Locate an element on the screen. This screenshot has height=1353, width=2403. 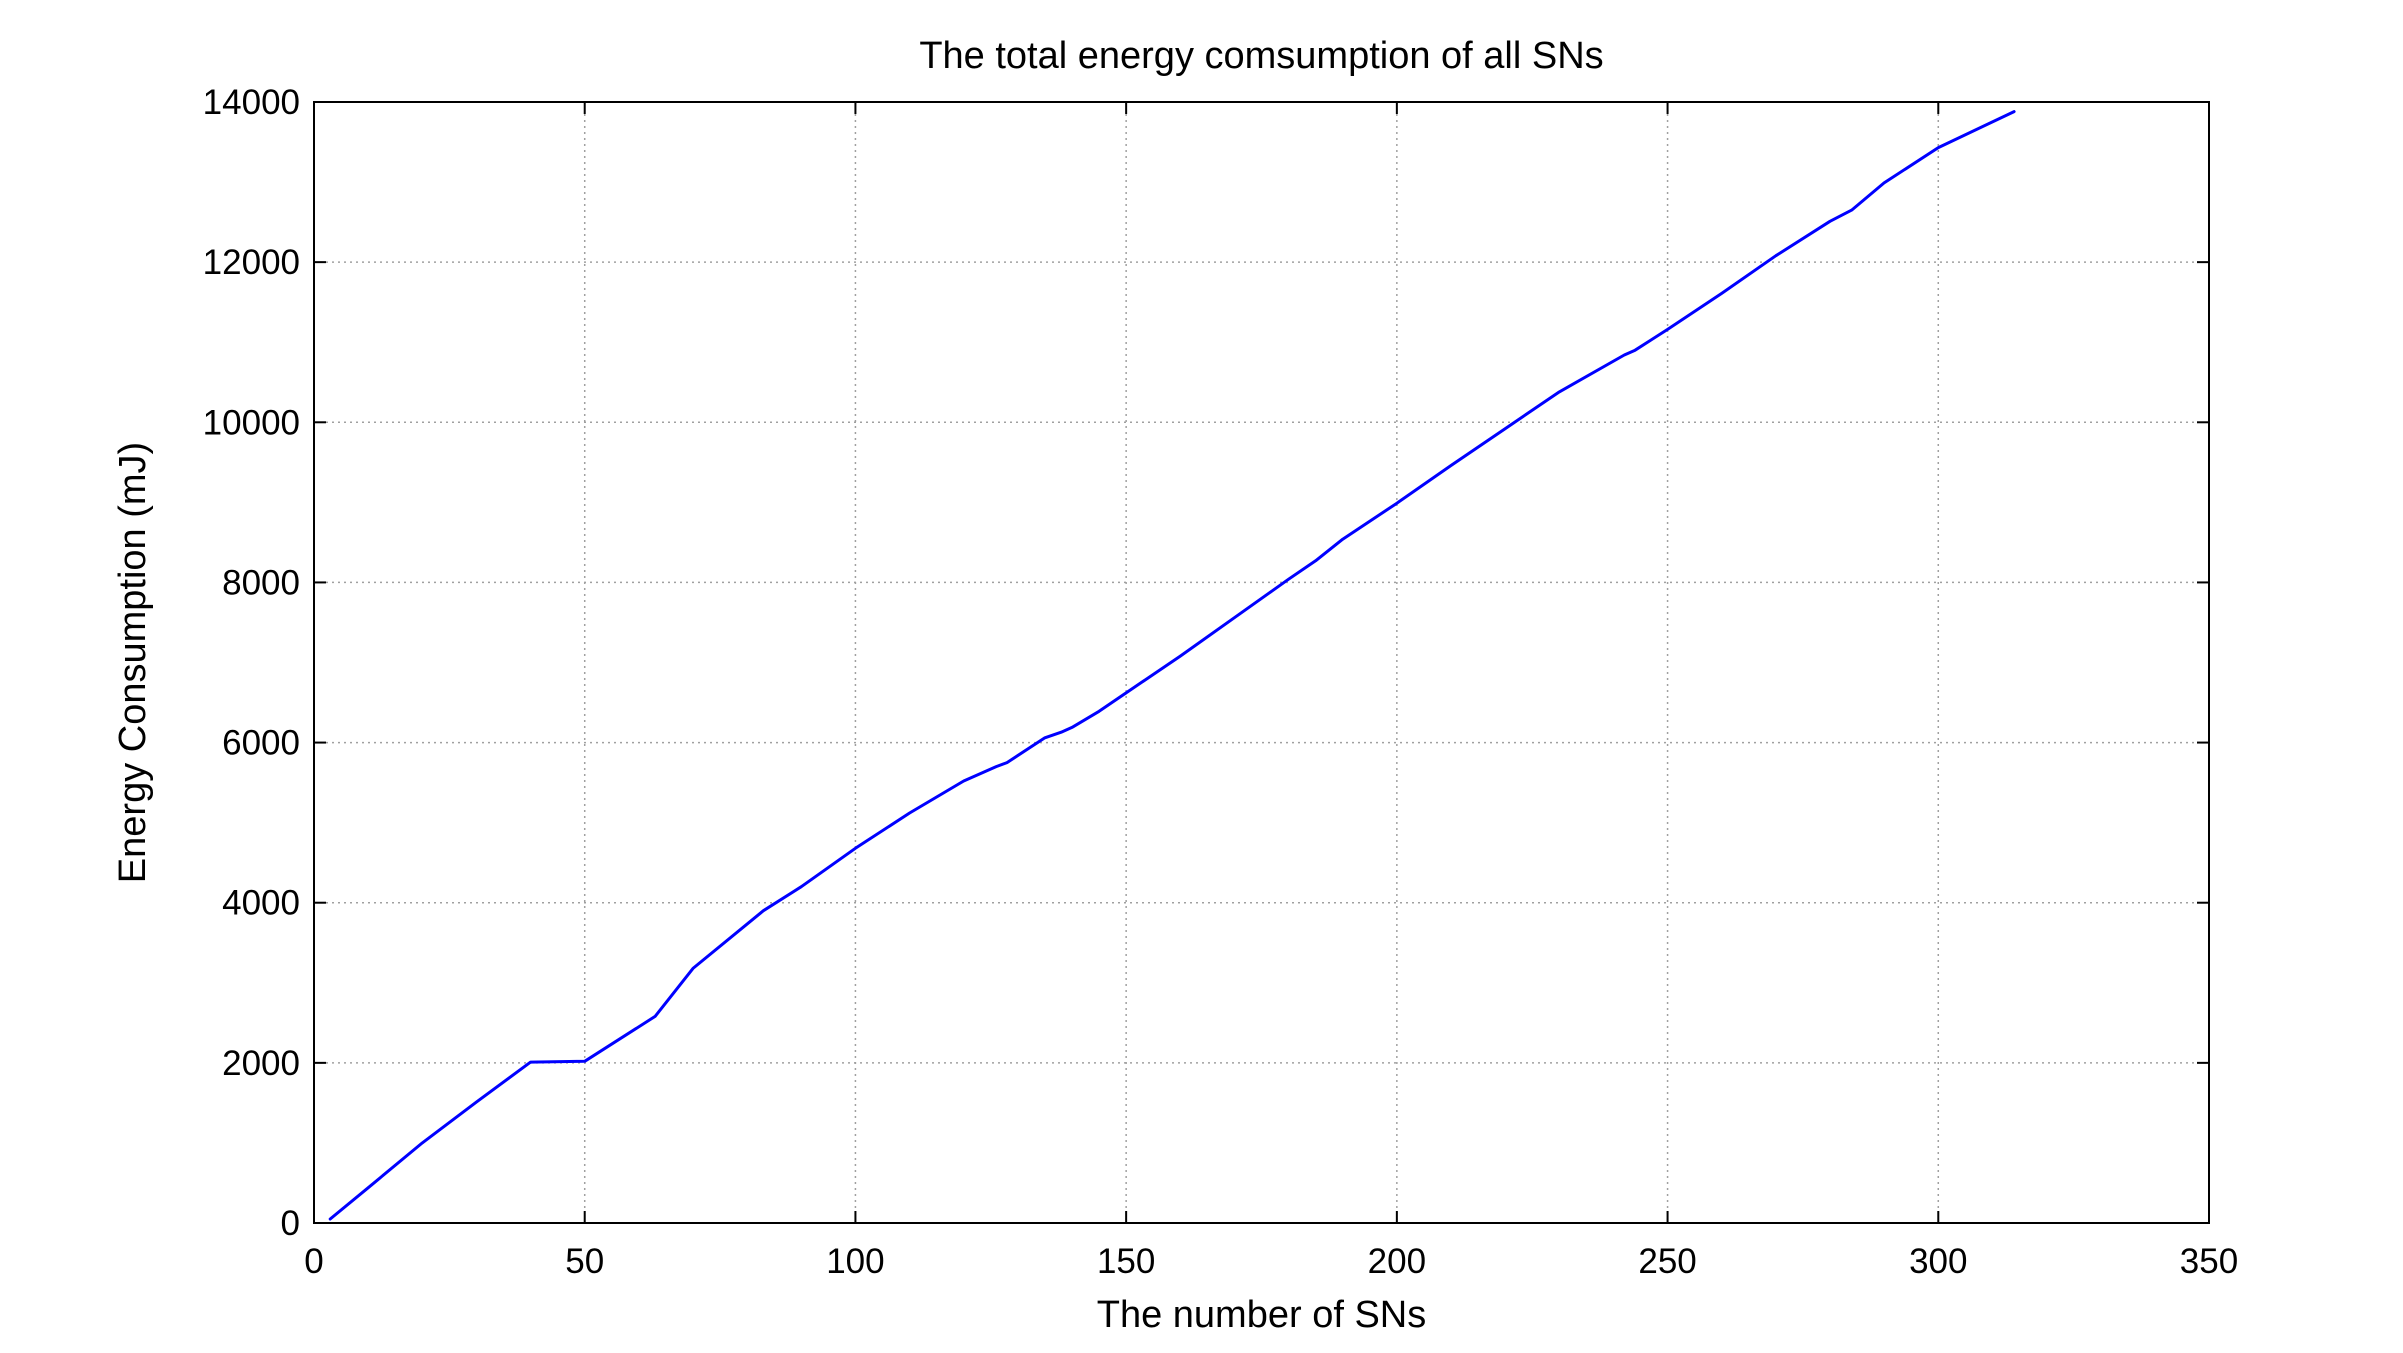
x-tick-label: 200 is located at coordinates (1397, 1261).